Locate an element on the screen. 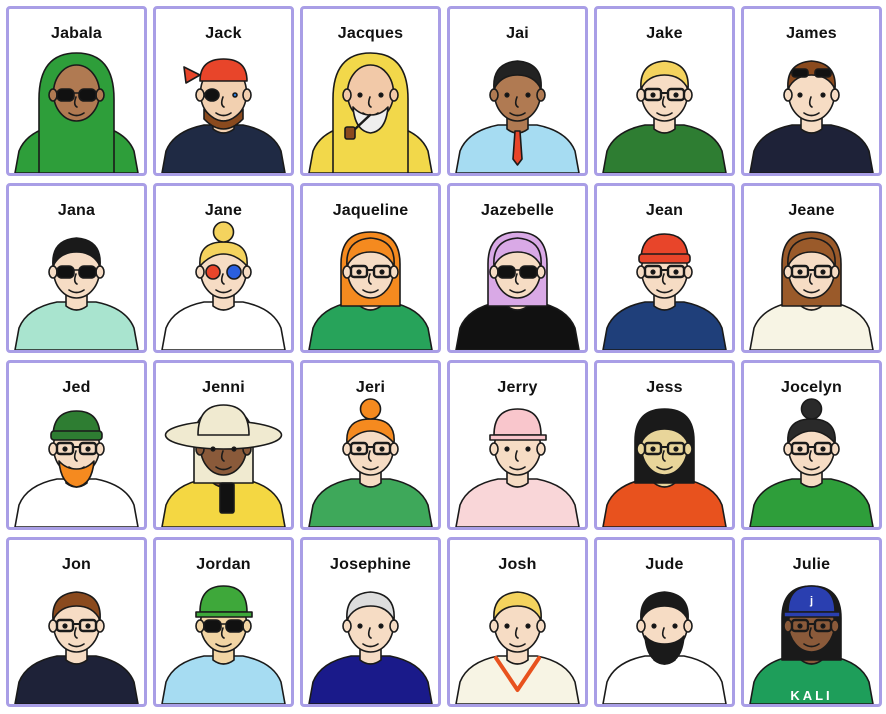  character-card-jean: Jean is located at coordinates (664, 268).